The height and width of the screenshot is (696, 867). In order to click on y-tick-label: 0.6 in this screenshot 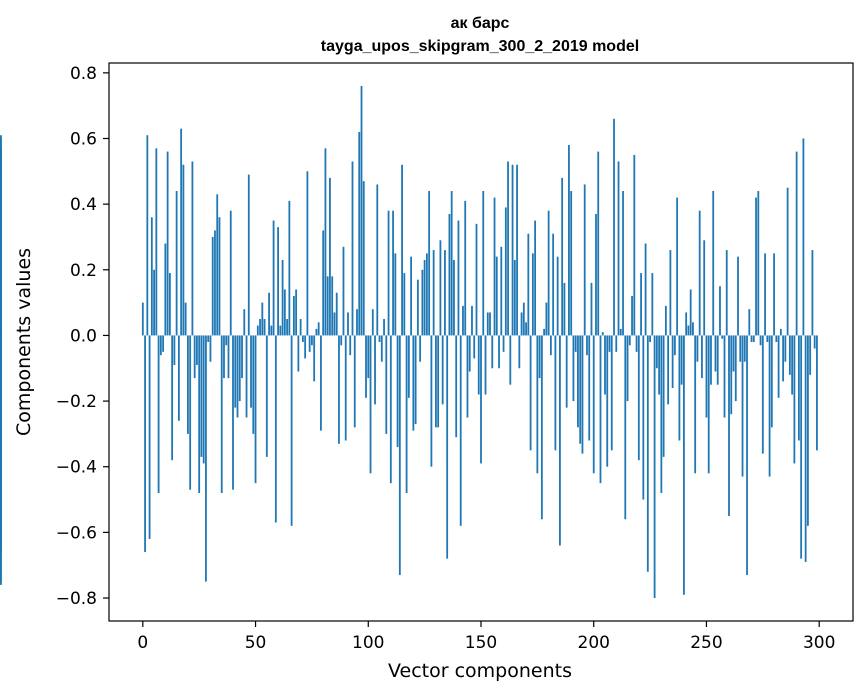, I will do `click(83, 139)`.